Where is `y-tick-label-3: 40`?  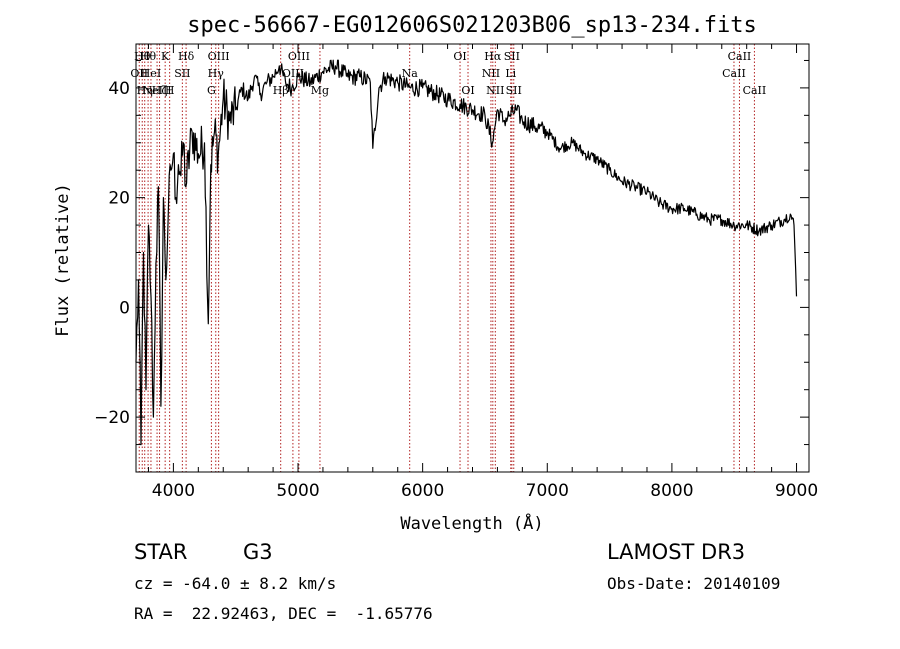 y-tick-label-3: 40 is located at coordinates (119, 89).